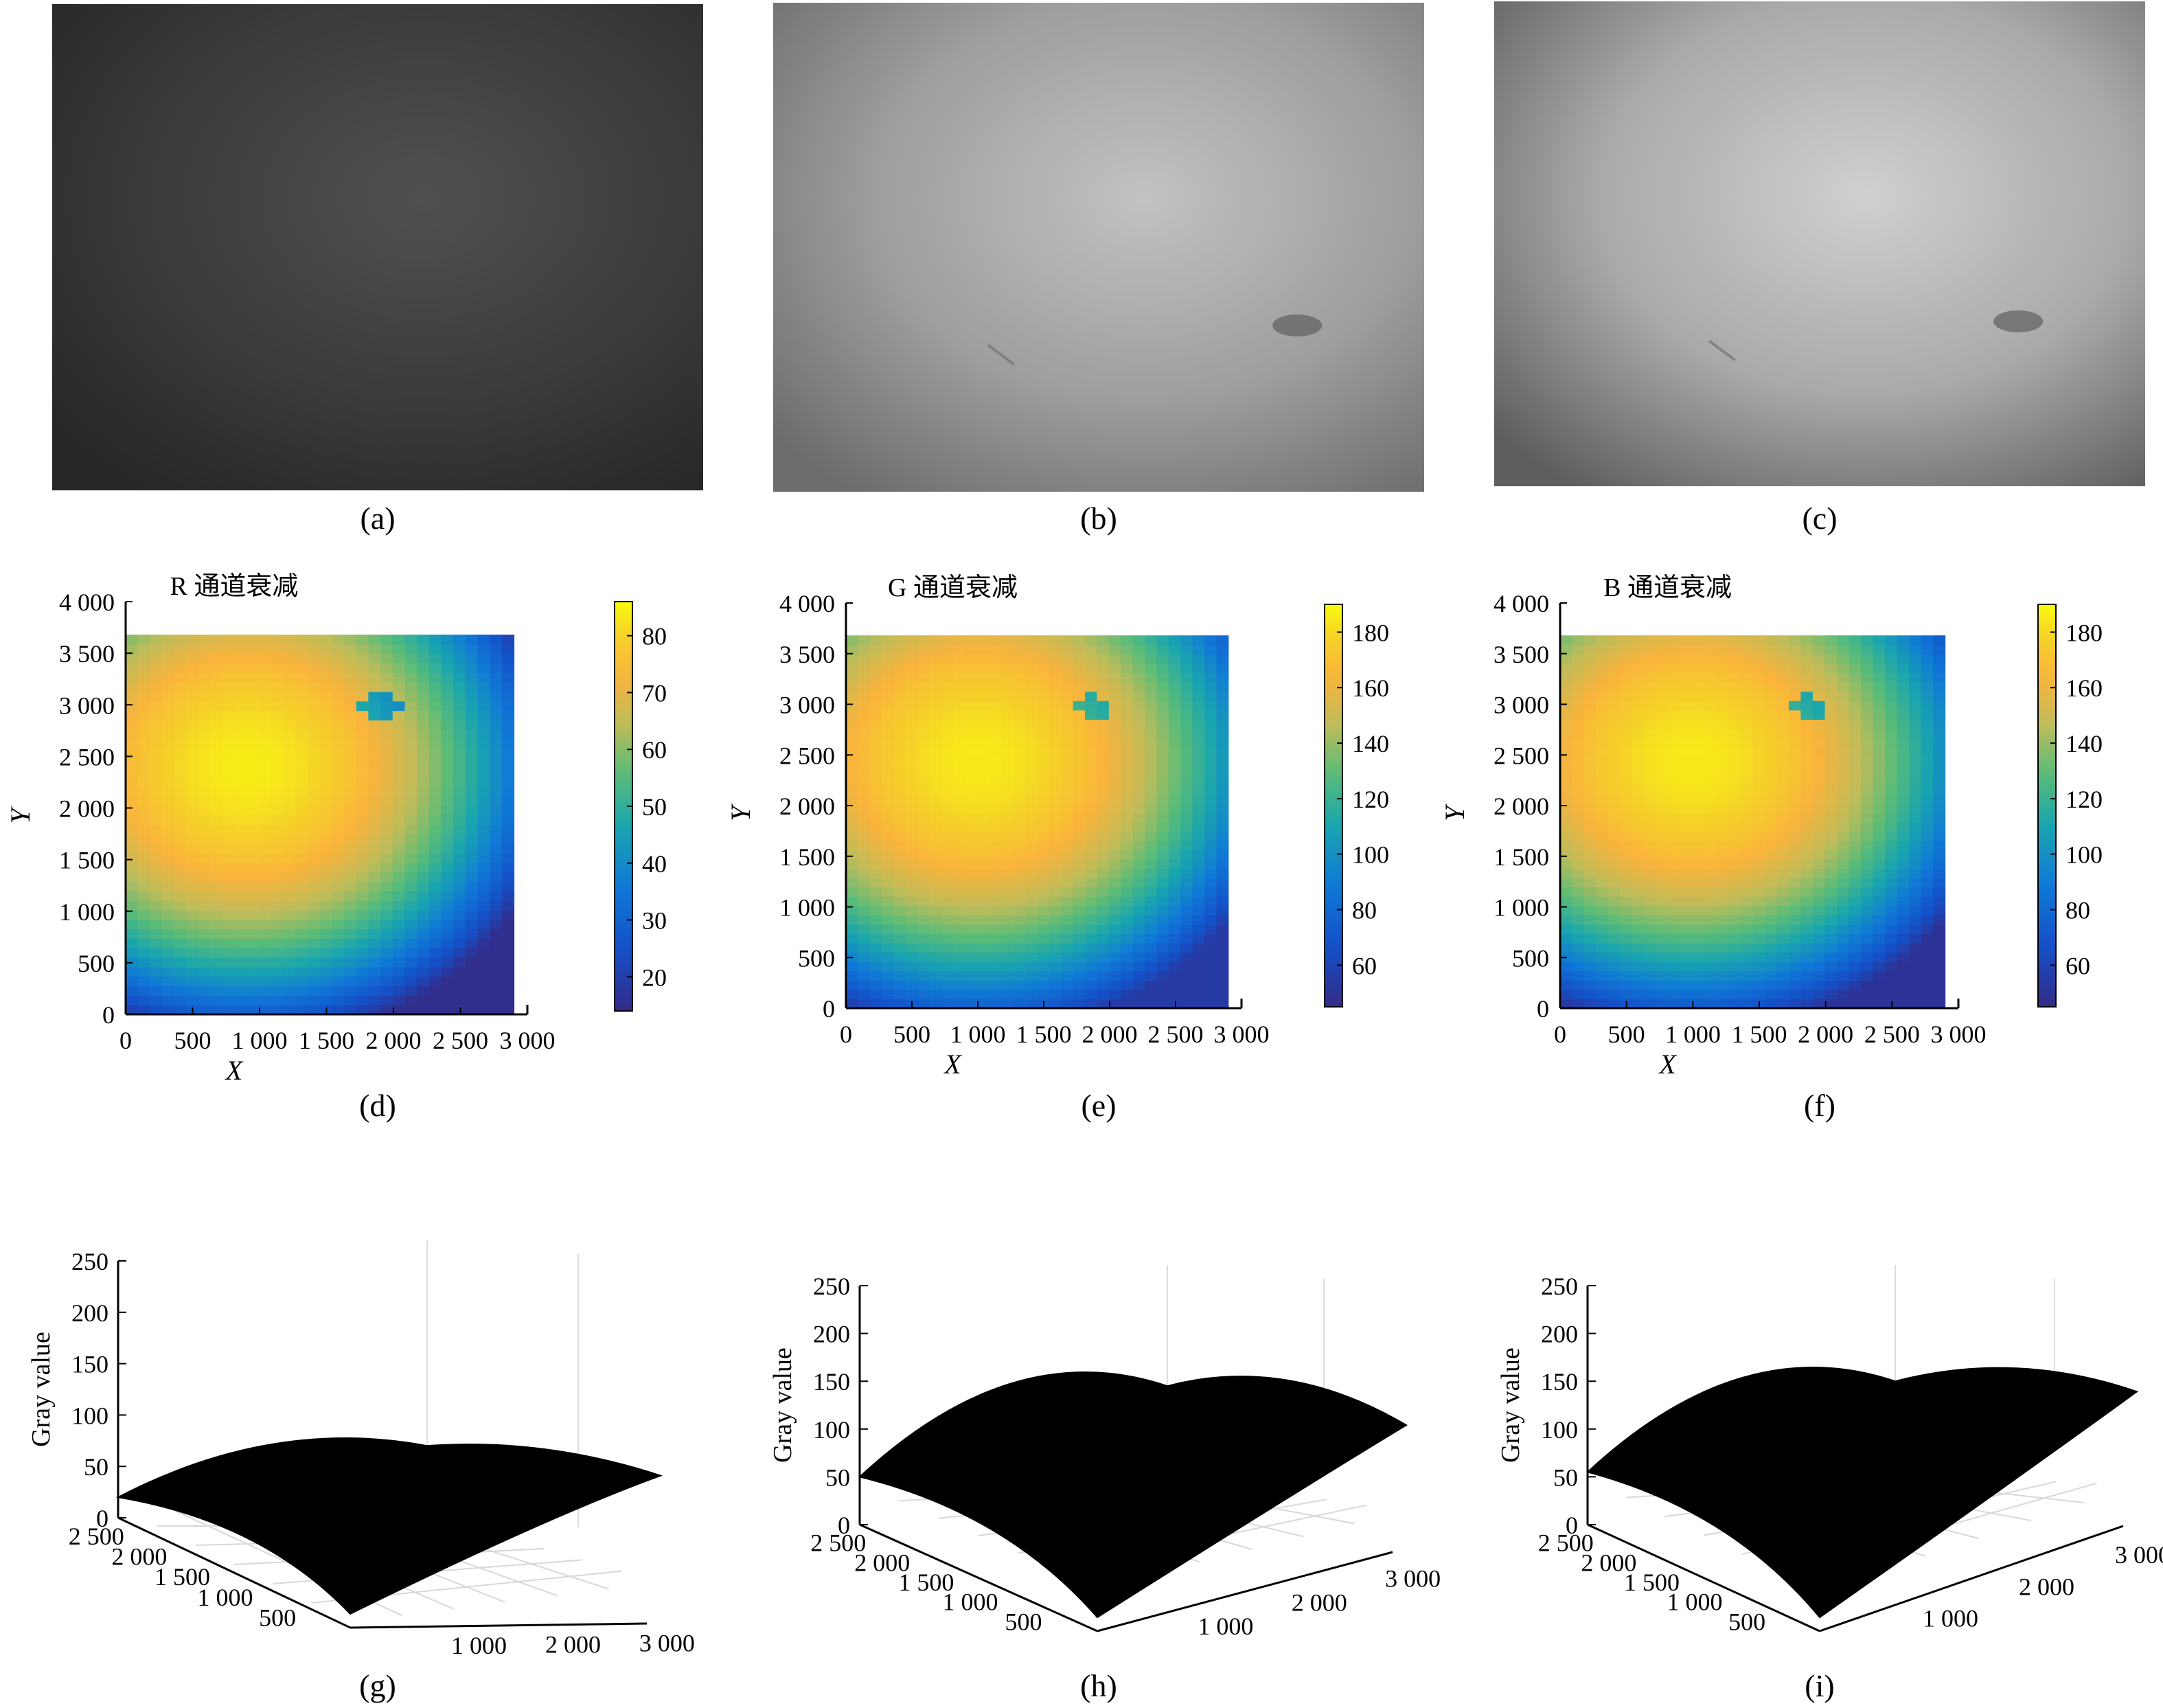 Image resolution: width=2163 pixels, height=1708 pixels. I want to click on chart-title: R 通道衰减, so click(234, 586).